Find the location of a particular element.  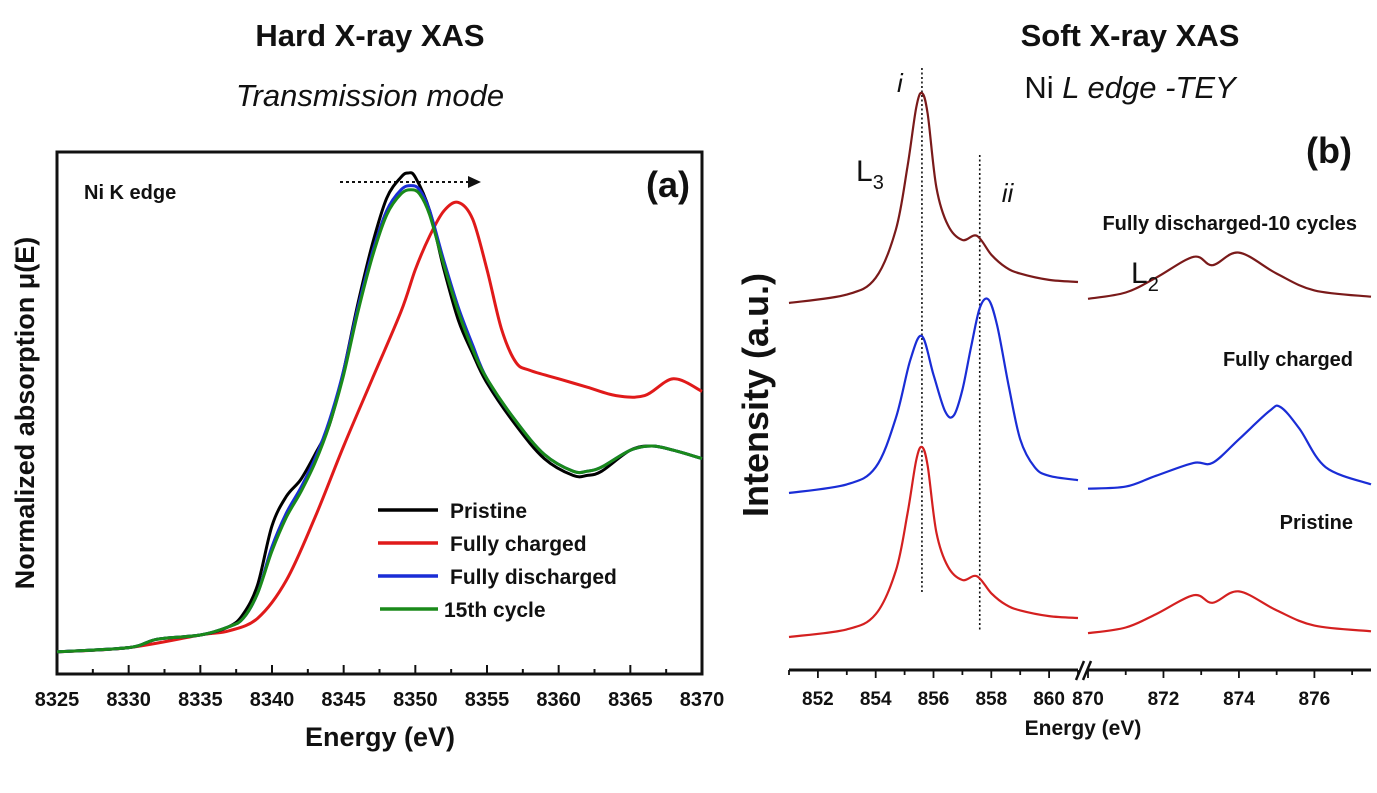

panel-b-subtitle-prefix: Ni is located at coordinates (1043, 87).